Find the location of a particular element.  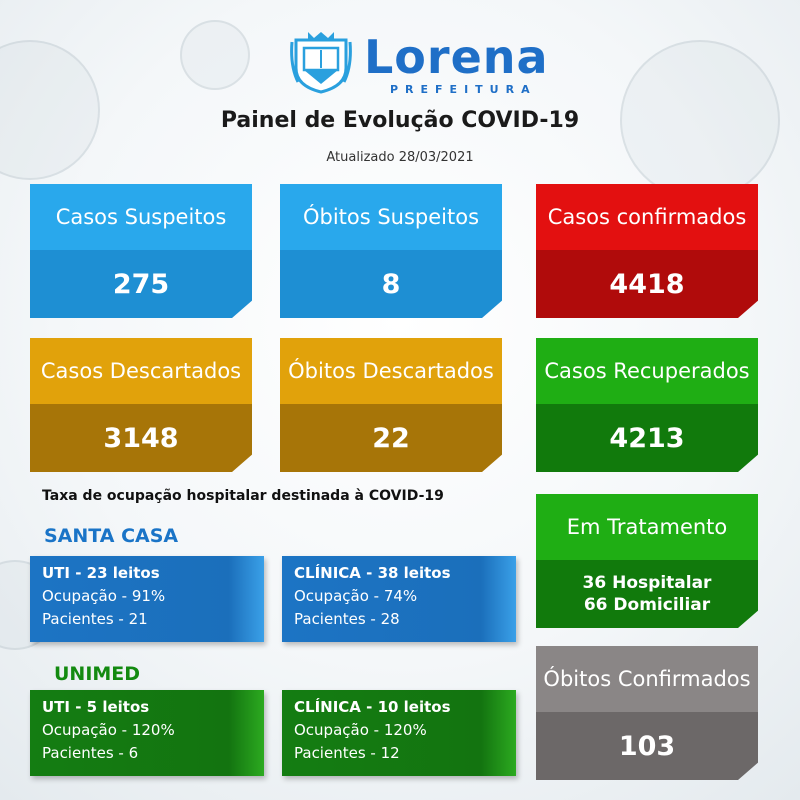

box-heading: CLÍNICA - 10 leitos is located at coordinates (372, 707).